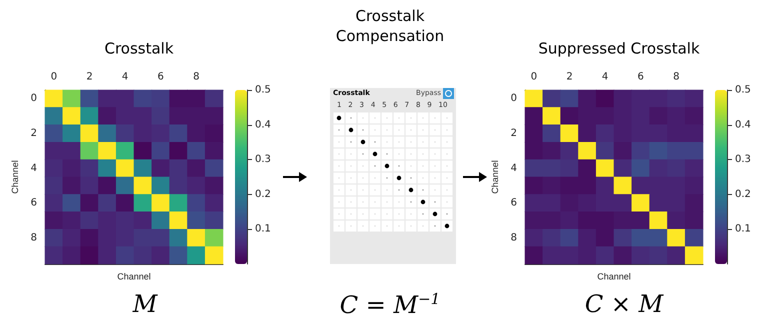 The image size is (768, 336). What do you see at coordinates (145, 304) in the screenshot?
I see `text: M` at bounding box center [145, 304].